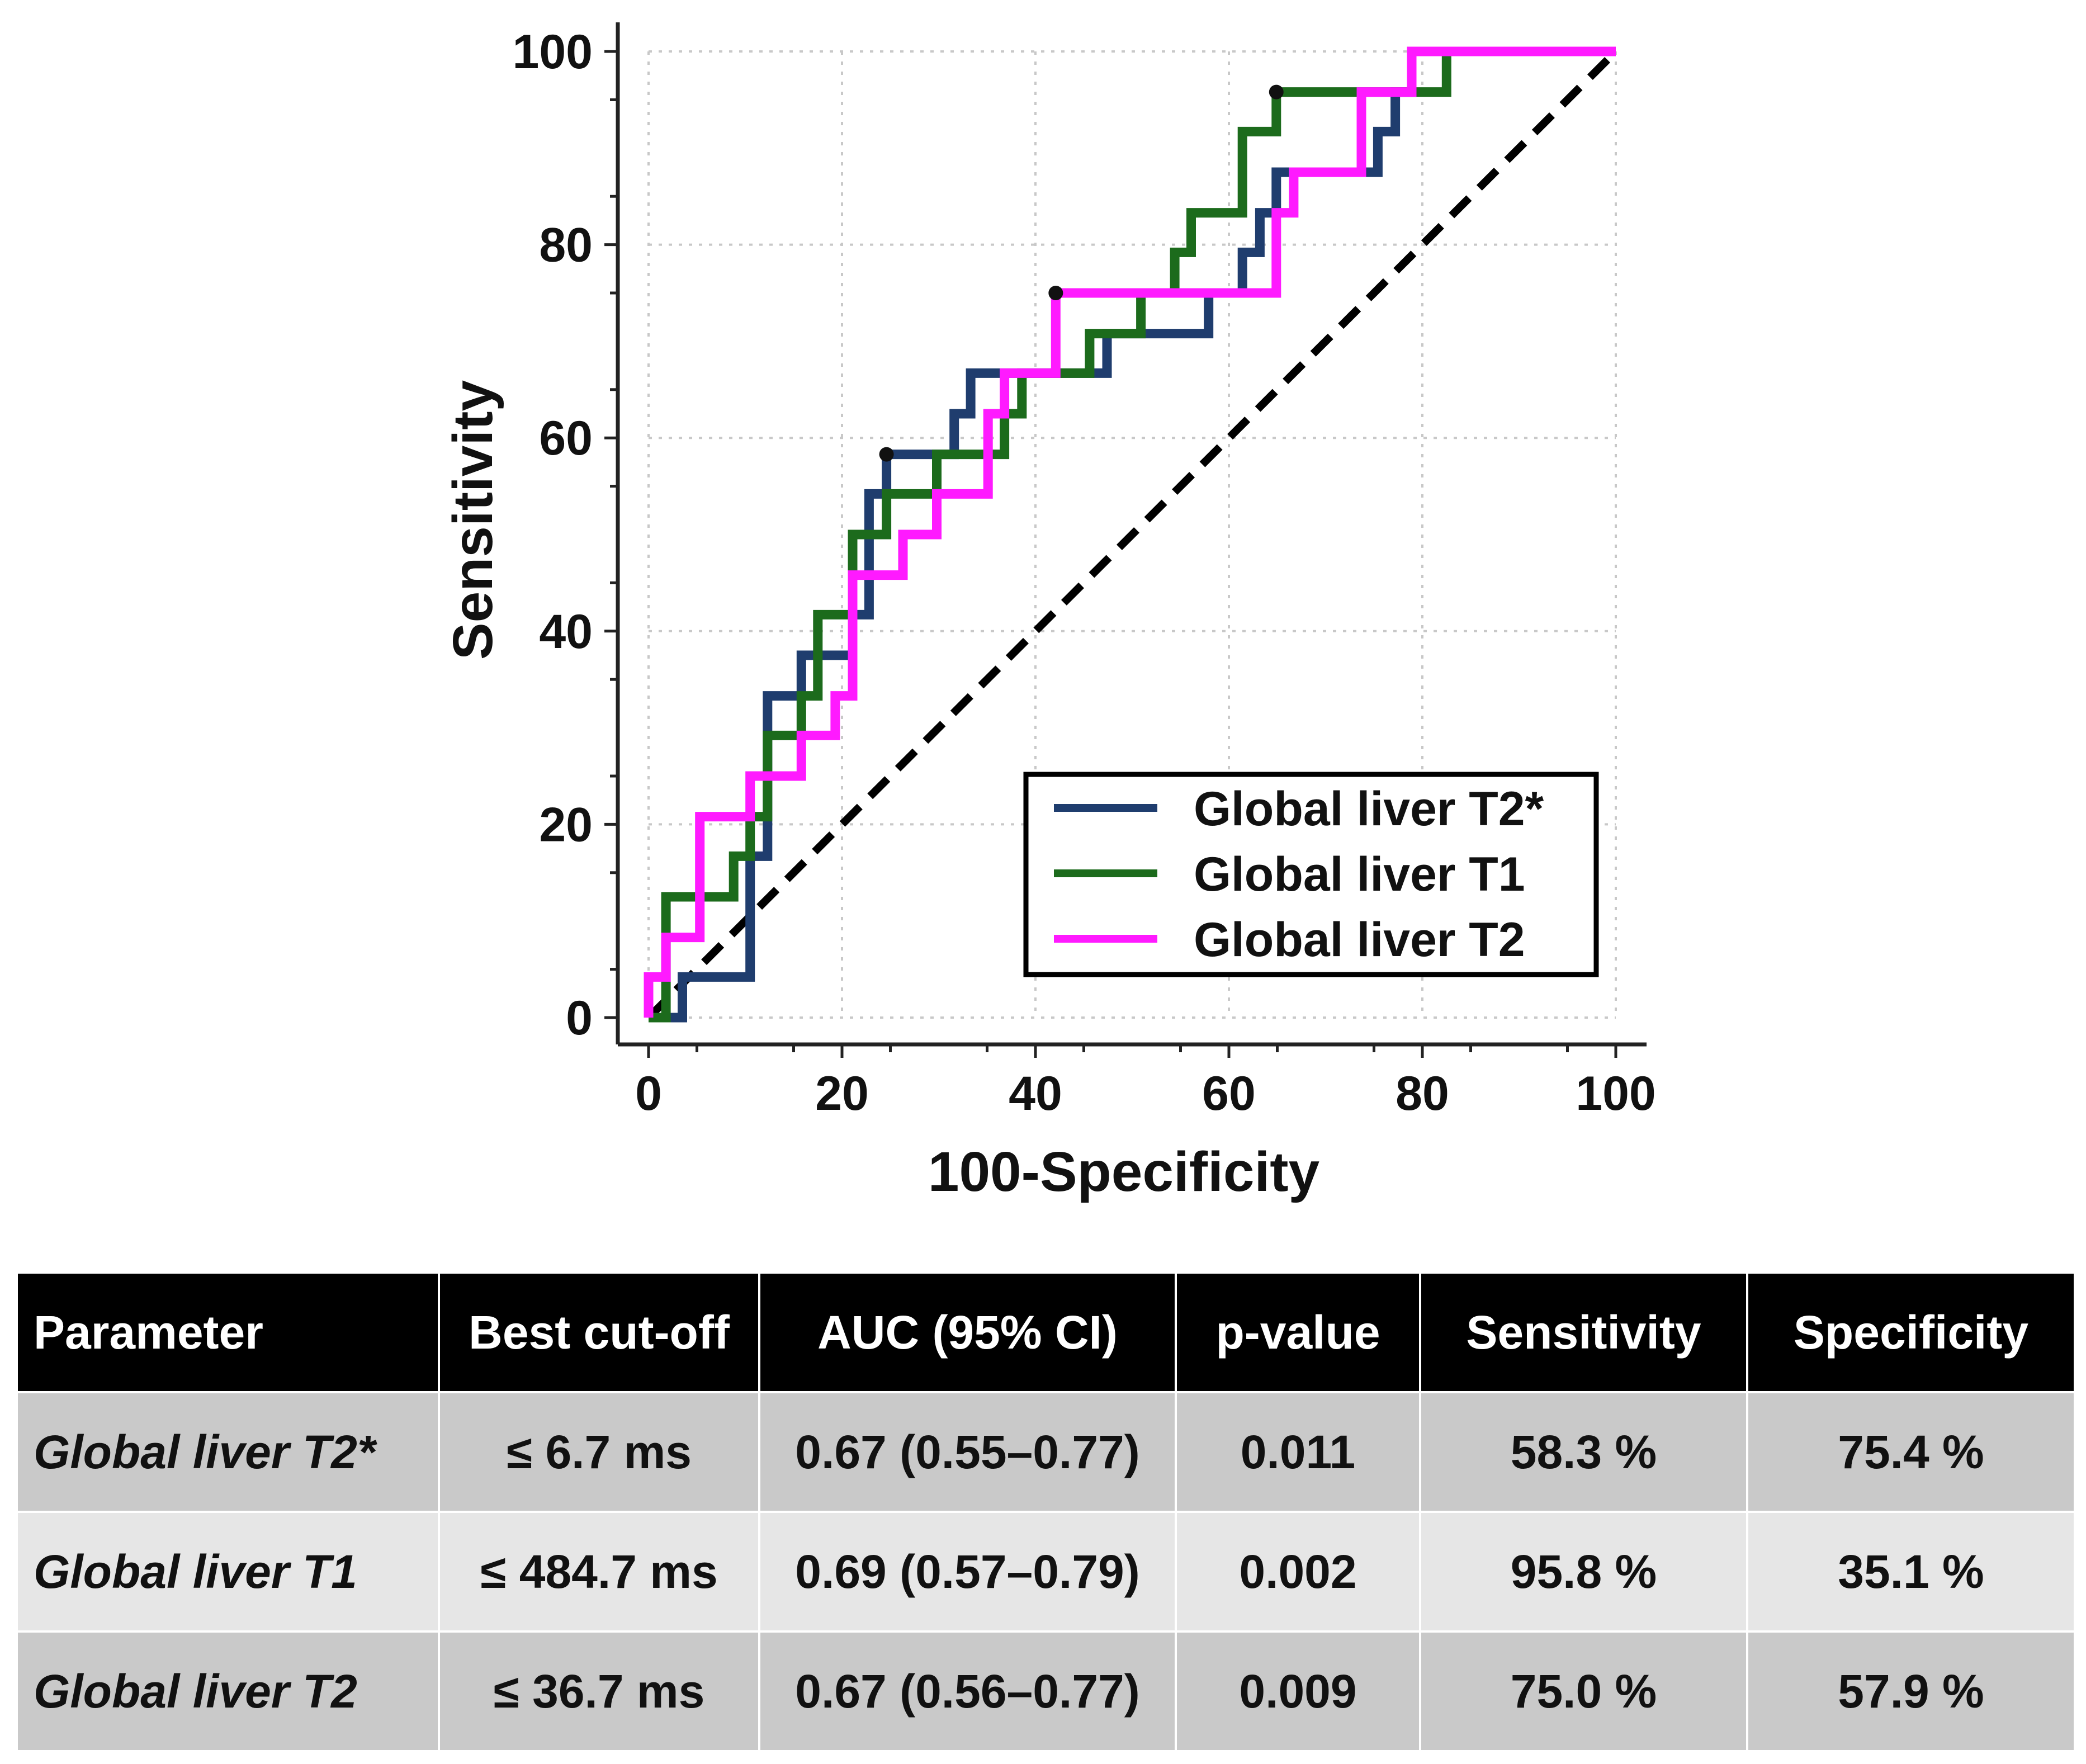 The width and height of the screenshot is (2086, 1764). I want to click on header-p-value: p-value, so click(1298, 1333).